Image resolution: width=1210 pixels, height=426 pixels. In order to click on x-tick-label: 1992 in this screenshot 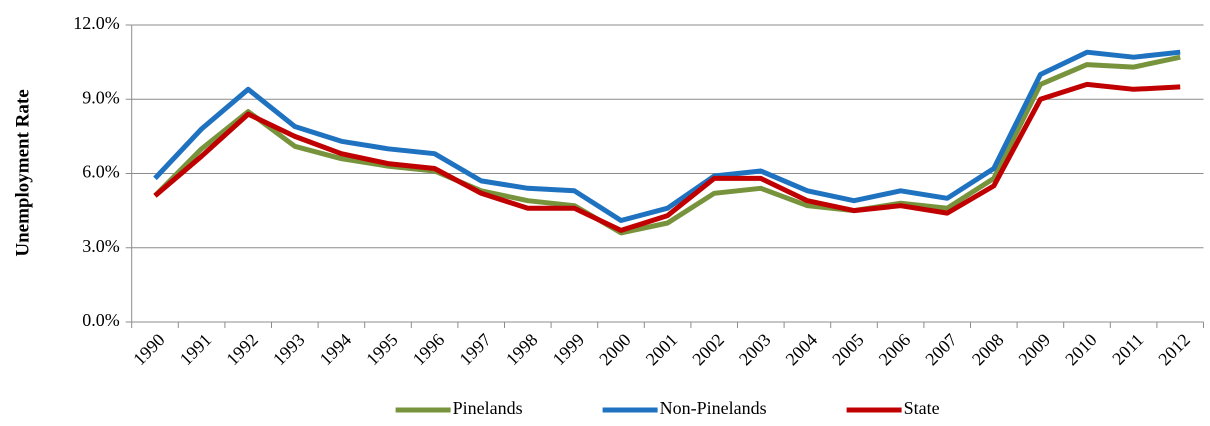, I will do `click(242, 350)`.